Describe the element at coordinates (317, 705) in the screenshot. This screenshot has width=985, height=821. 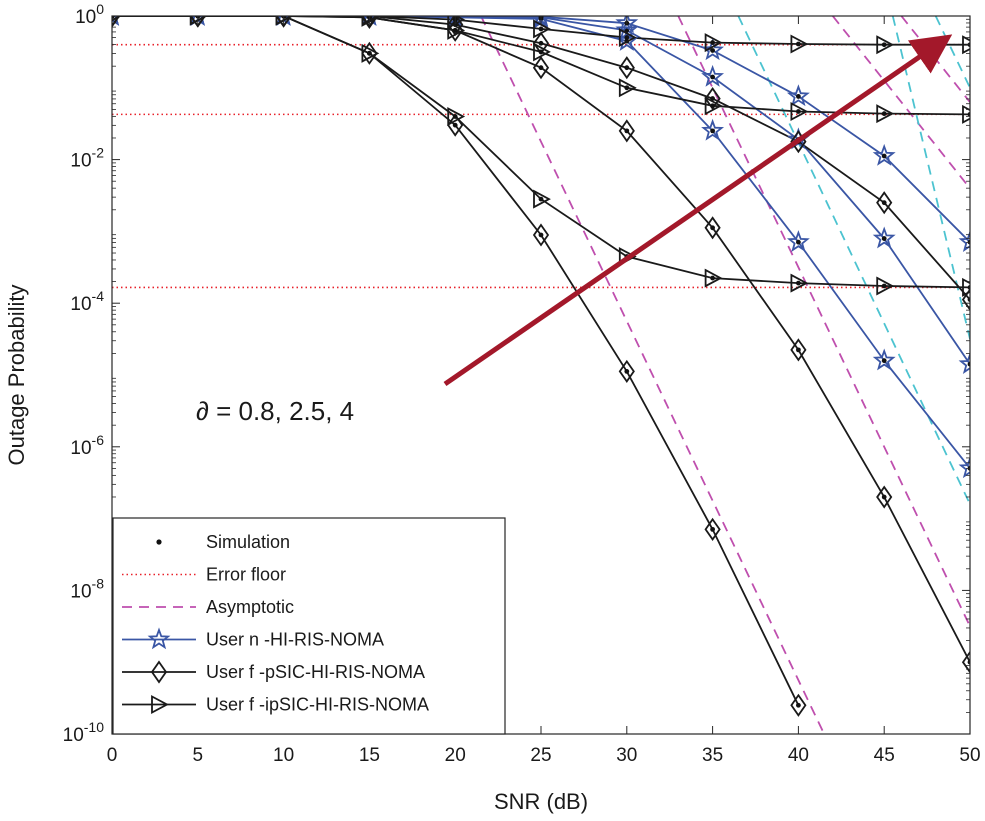
I see `legend-label: User f -ipSIC-HI-RIS-NOMA` at that location.